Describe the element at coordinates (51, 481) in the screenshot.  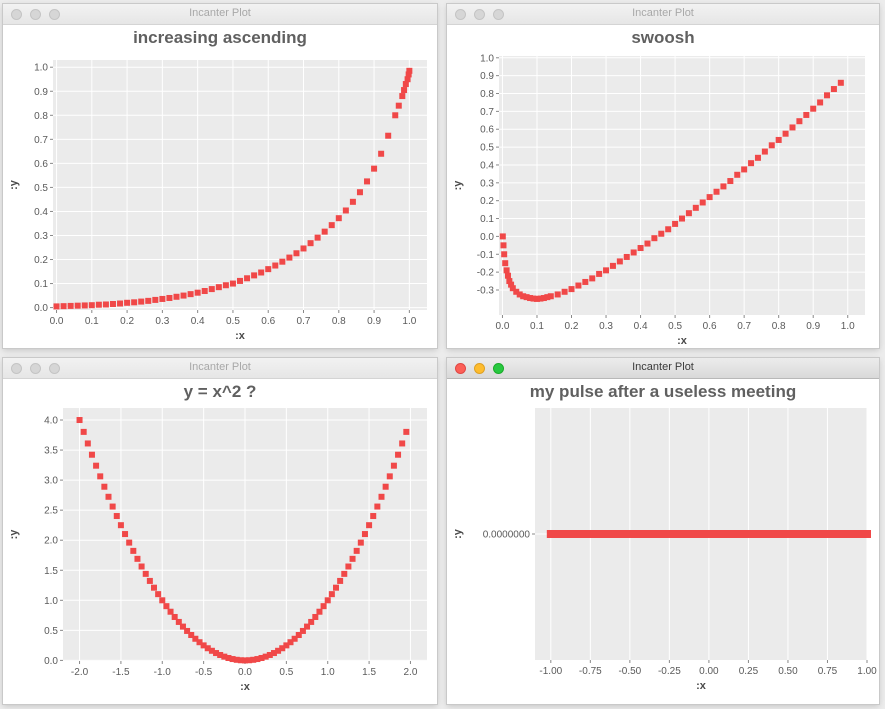
I see `y-tick-label: 3.0` at that location.